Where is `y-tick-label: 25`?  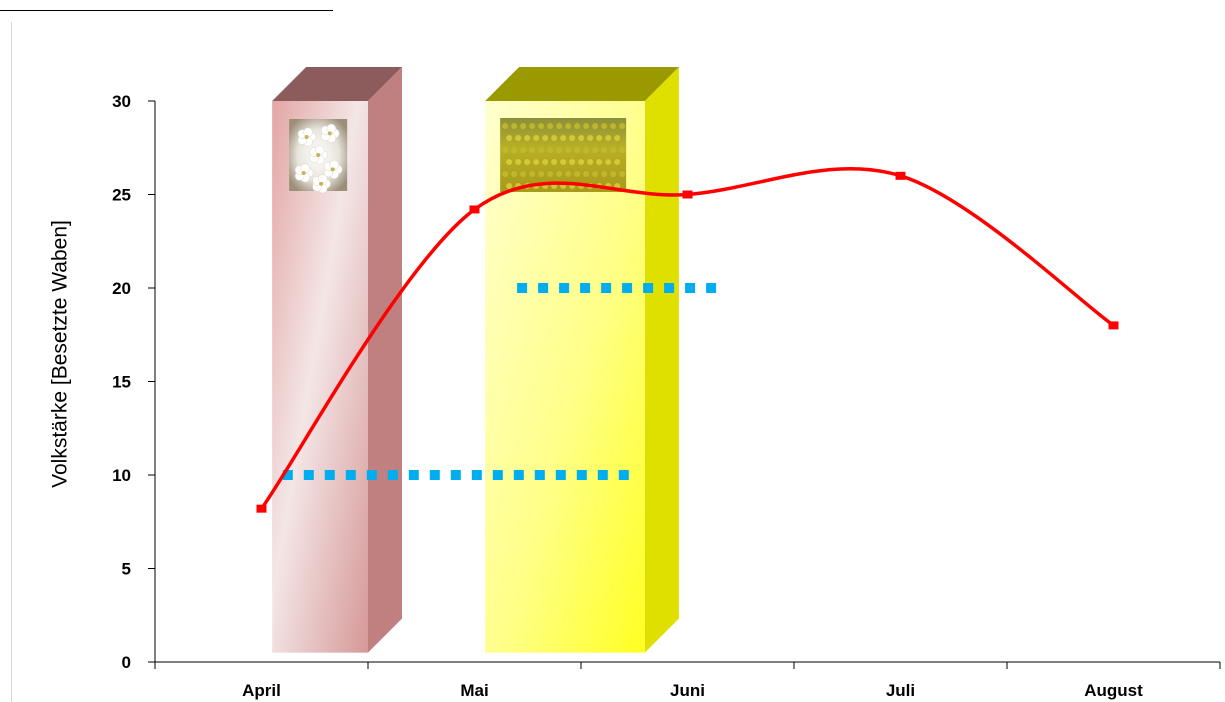
y-tick-label: 25 is located at coordinates (121, 195).